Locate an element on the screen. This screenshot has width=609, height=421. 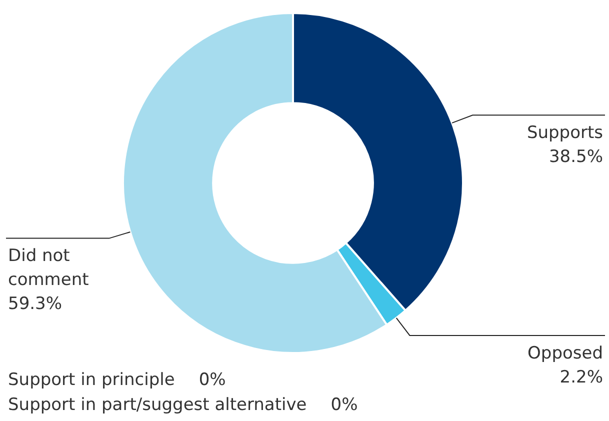
data-label: 2.2% is located at coordinates (581, 377).